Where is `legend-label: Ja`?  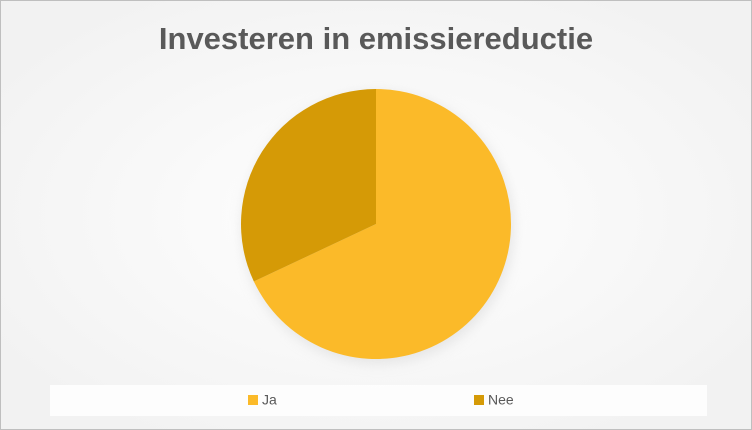 legend-label: Ja is located at coordinates (269, 400).